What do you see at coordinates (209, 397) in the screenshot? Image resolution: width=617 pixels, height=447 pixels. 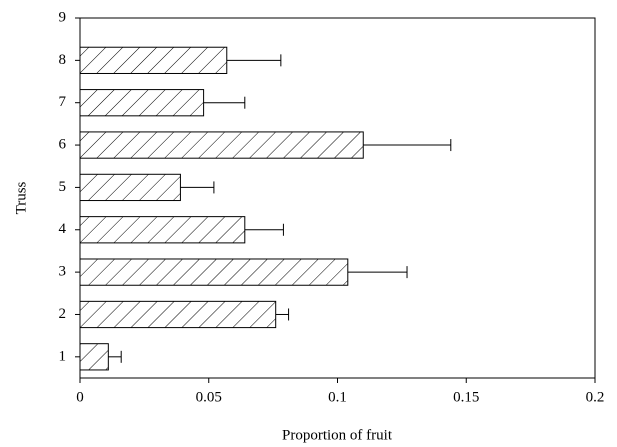 I see `x-tick-label: 0.05` at bounding box center [209, 397].